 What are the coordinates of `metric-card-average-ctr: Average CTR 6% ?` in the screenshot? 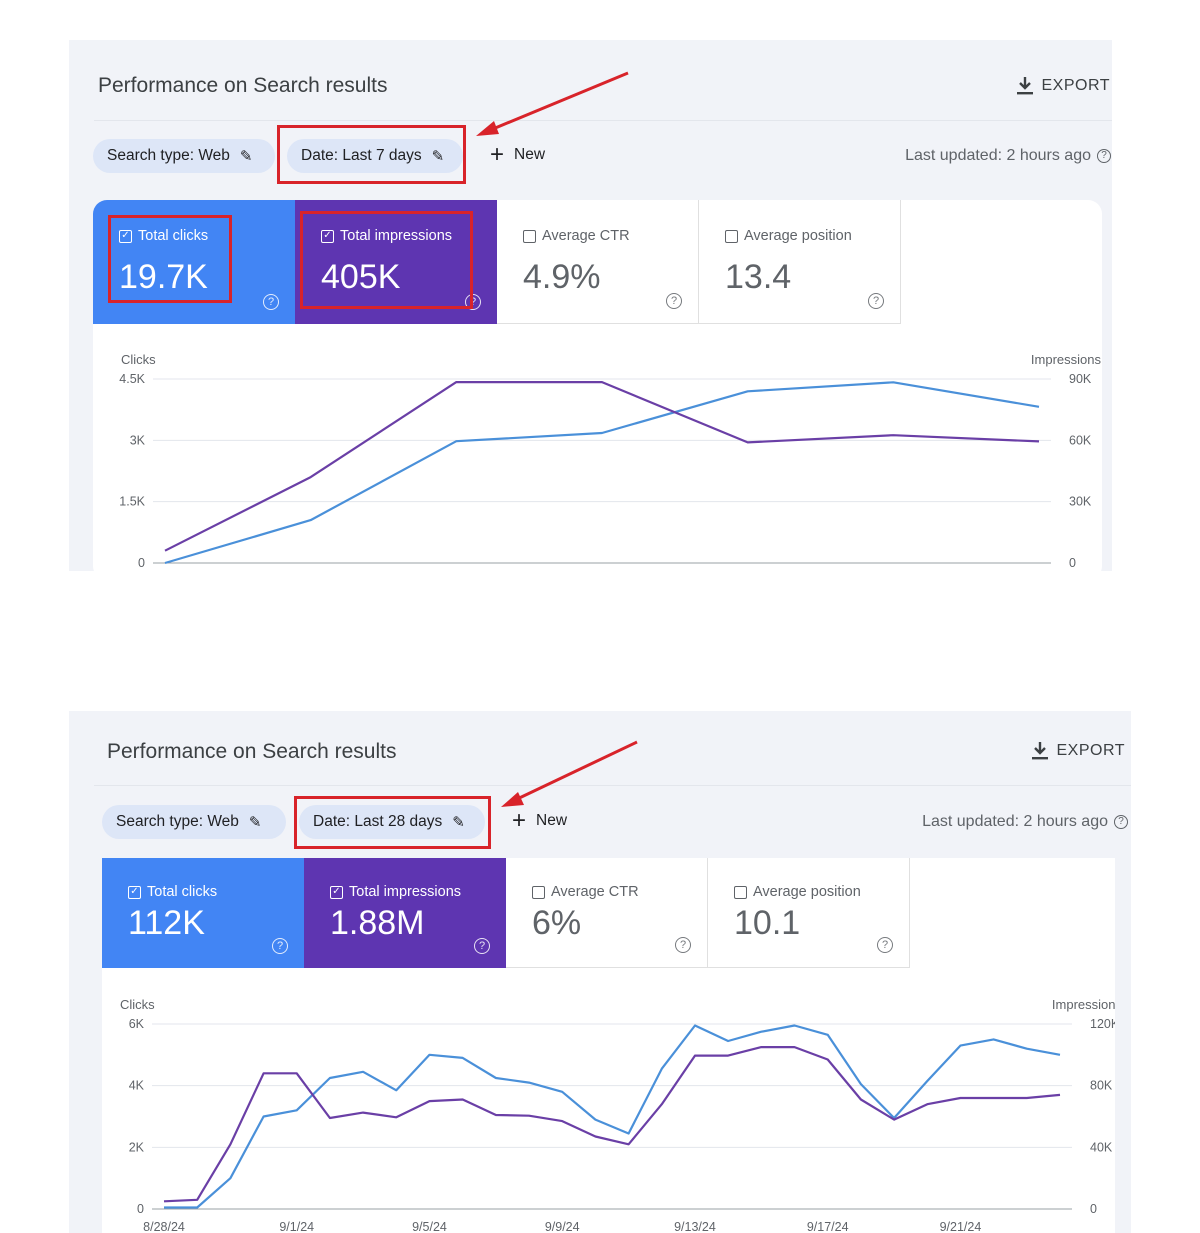 It's located at (607, 913).